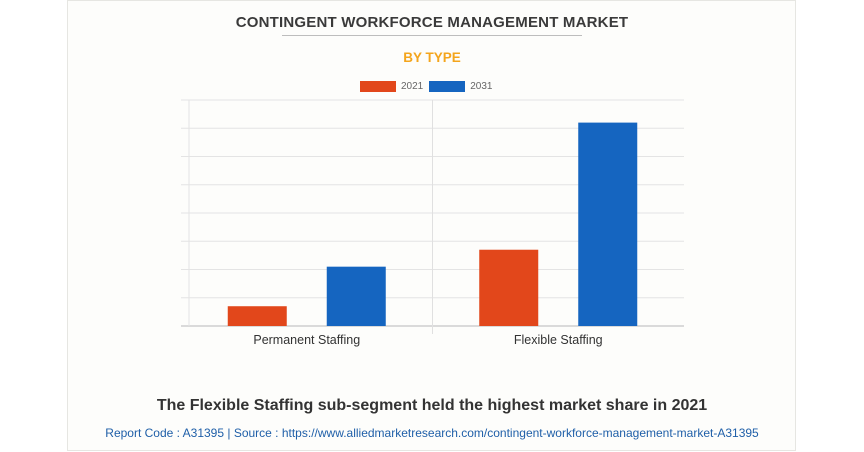 The width and height of the screenshot is (864, 452). Describe the element at coordinates (432, 57) in the screenshot. I see `chart-subtitle: BY TYPE` at that location.